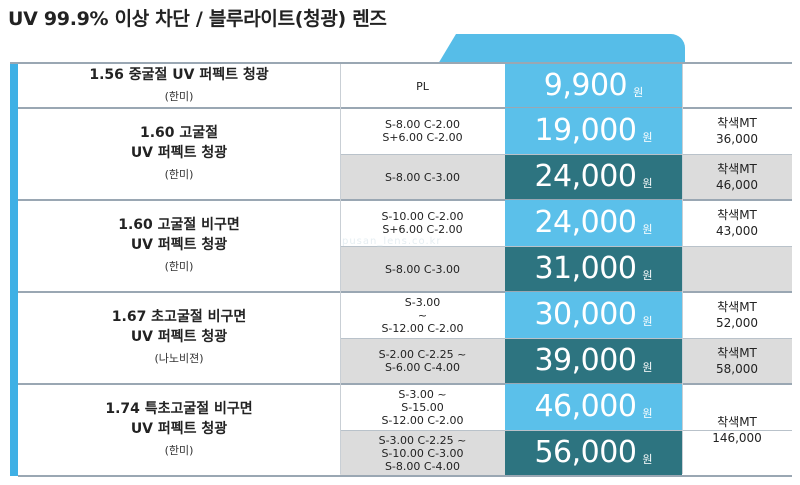  I want to click on tint-option-cell: 착색MT 52,000, so click(737, 315).